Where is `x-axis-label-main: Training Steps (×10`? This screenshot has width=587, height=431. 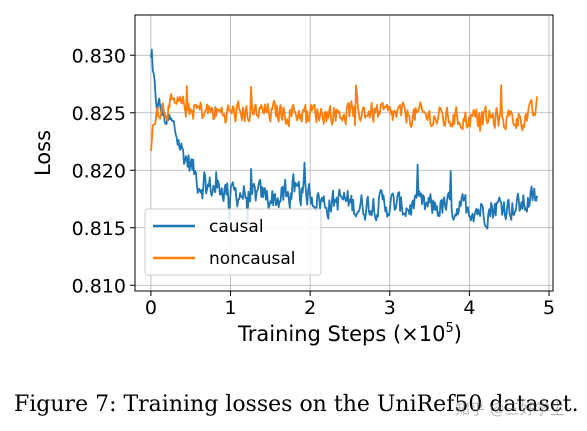 x-axis-label-main: Training Steps (×10 is located at coordinates (341, 334).